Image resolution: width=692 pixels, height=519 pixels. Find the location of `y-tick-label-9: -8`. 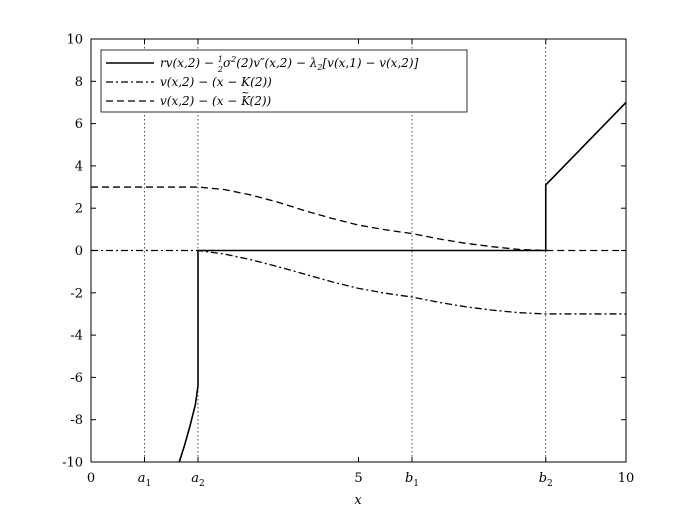

y-tick-label-9: -8 is located at coordinates (76, 420).